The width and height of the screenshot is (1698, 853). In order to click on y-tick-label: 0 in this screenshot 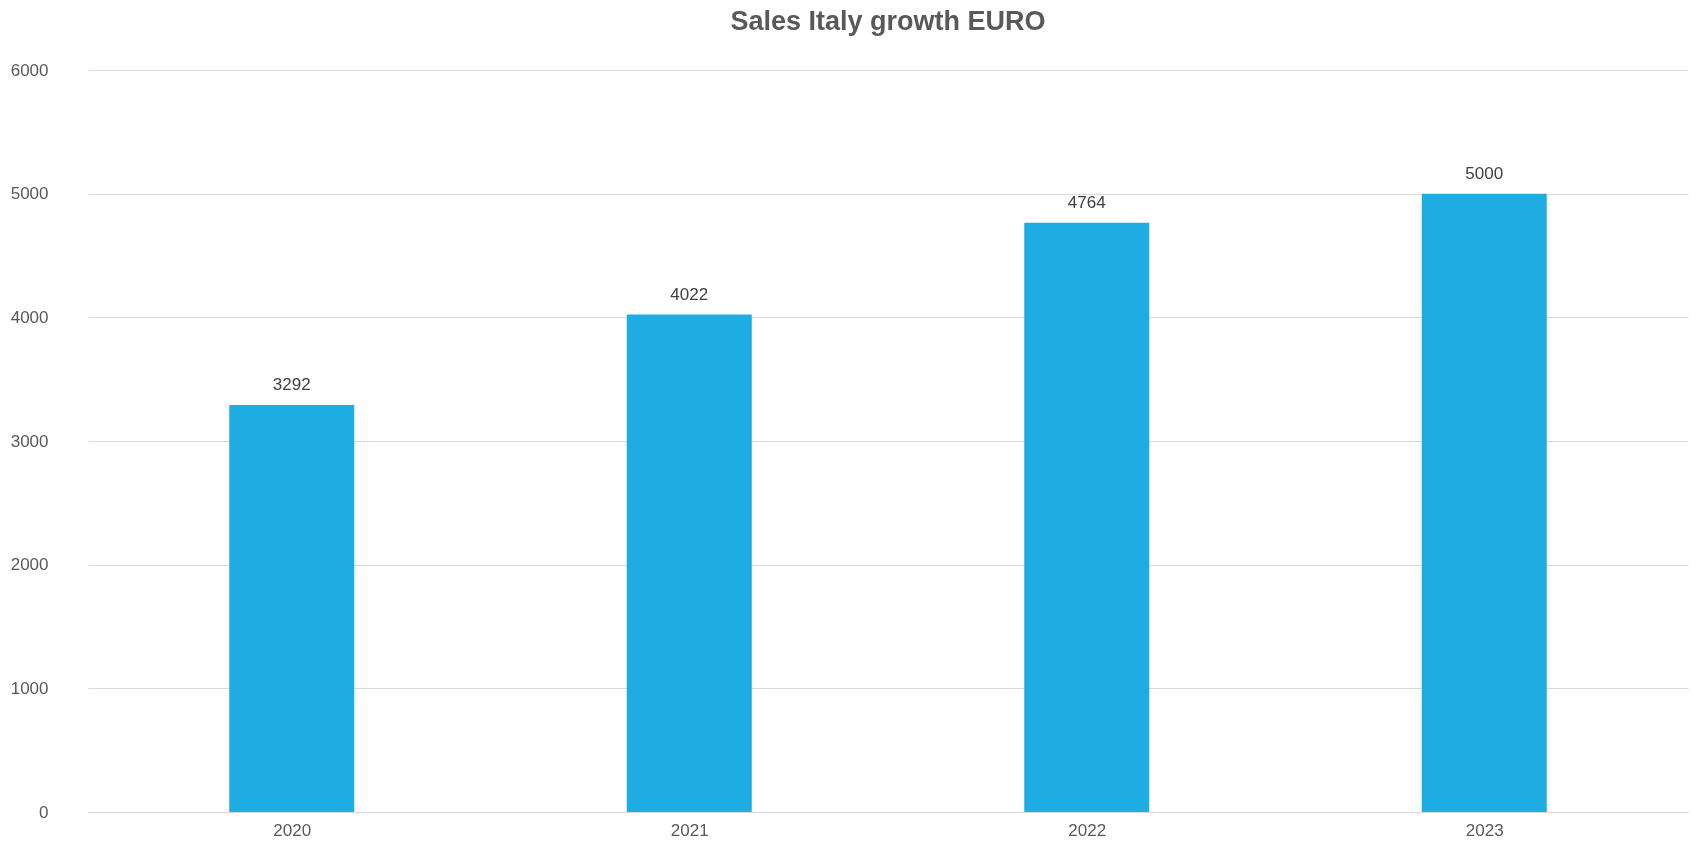, I will do `click(44, 812)`.